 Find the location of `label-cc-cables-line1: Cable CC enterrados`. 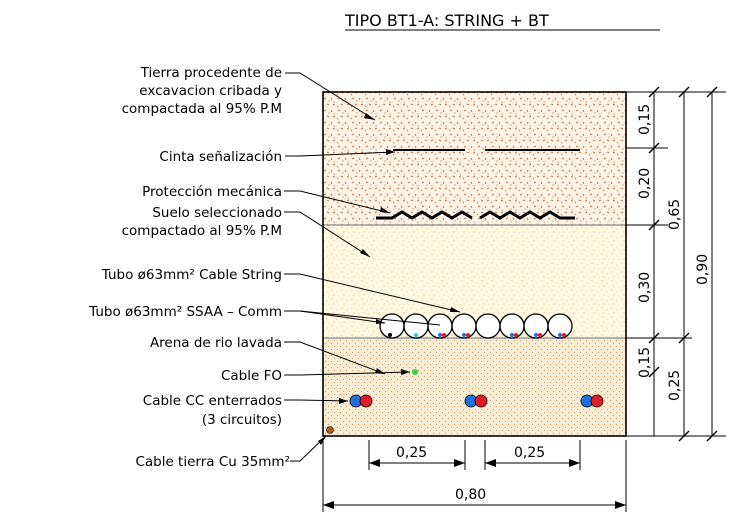

label-cc-cables-line1: Cable CC enterrados is located at coordinates (212, 401).